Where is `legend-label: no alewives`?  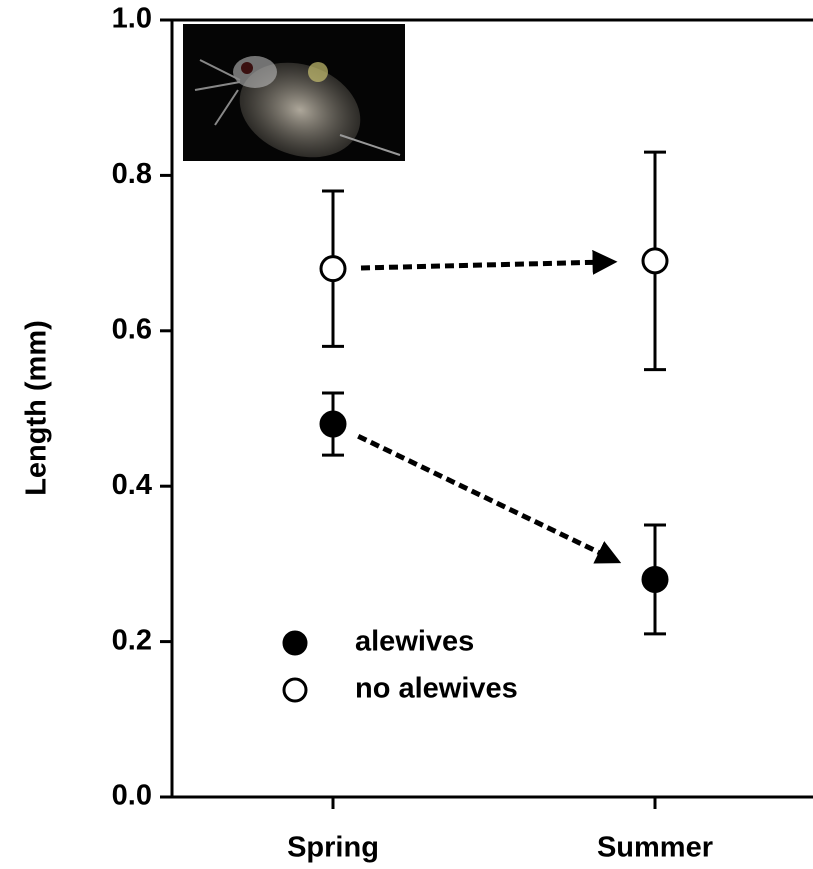
legend-label: no alewives is located at coordinates (436, 689).